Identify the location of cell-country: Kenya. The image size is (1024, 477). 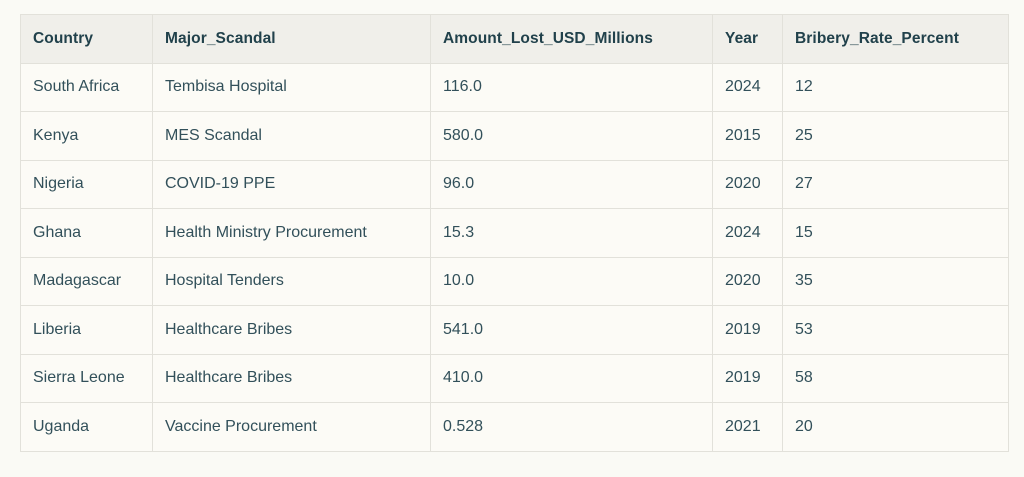
(86, 136).